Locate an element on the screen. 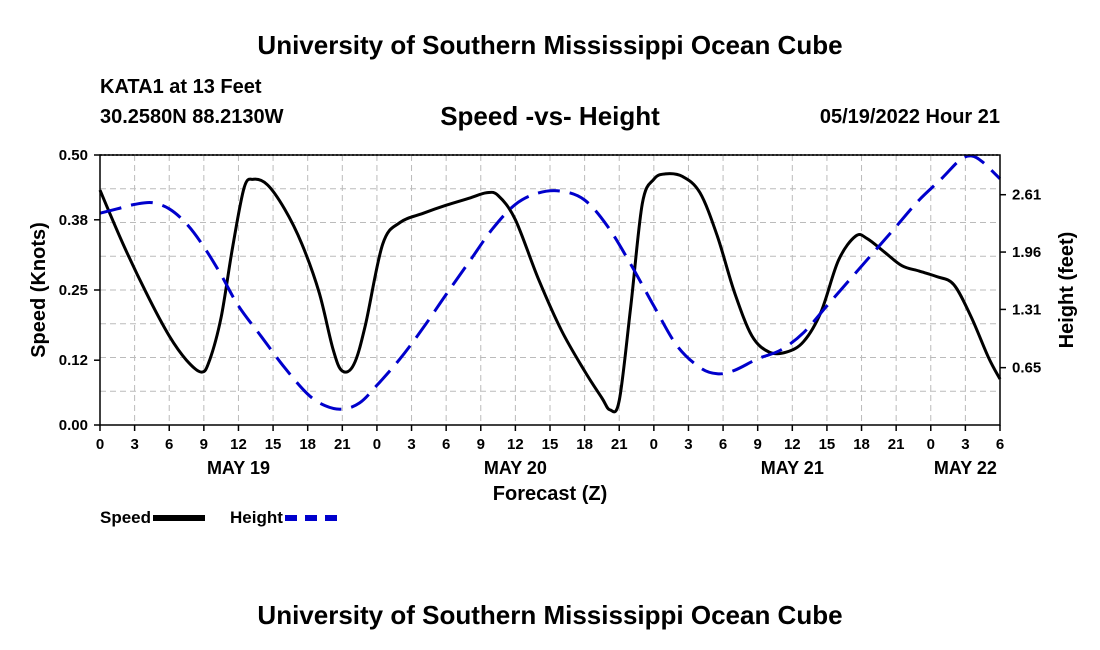  legend-height: Height is located at coordinates (283, 518).